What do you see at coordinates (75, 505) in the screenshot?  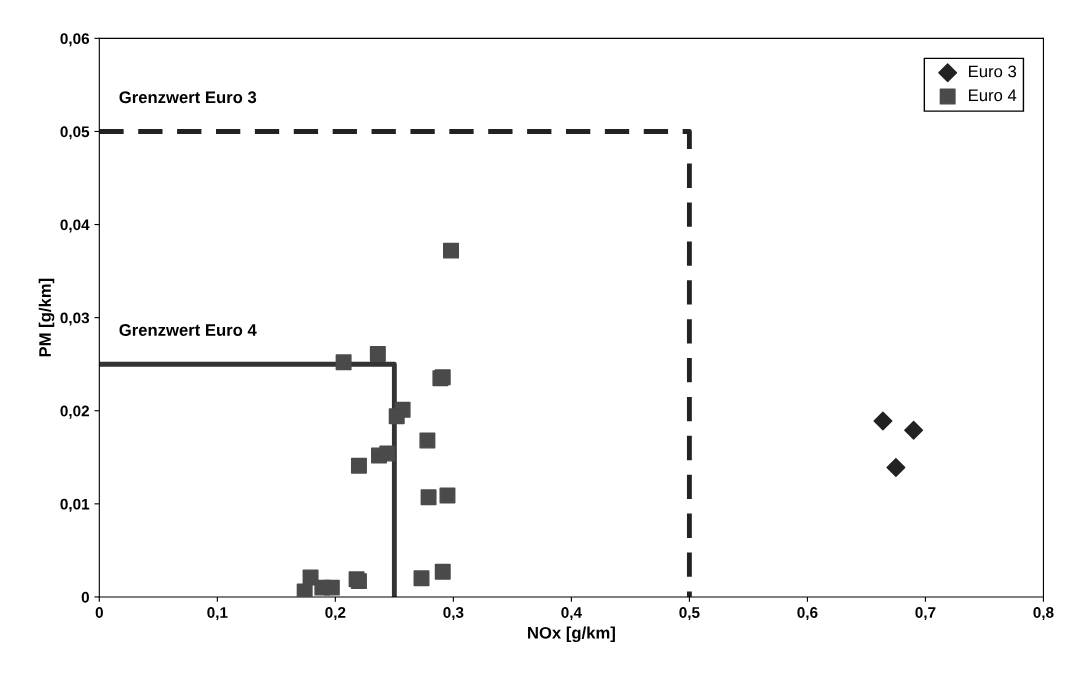 I see `y-tick-label: 0,01` at bounding box center [75, 505].